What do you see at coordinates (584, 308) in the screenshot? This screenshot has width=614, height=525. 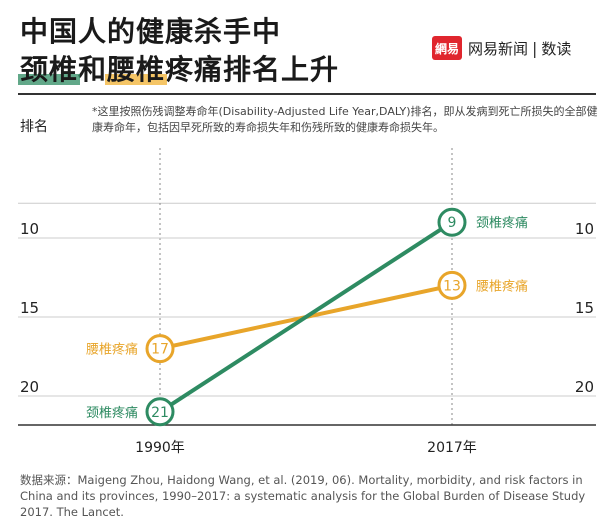 I see `y-tick-label-right-15: 15` at bounding box center [584, 308].